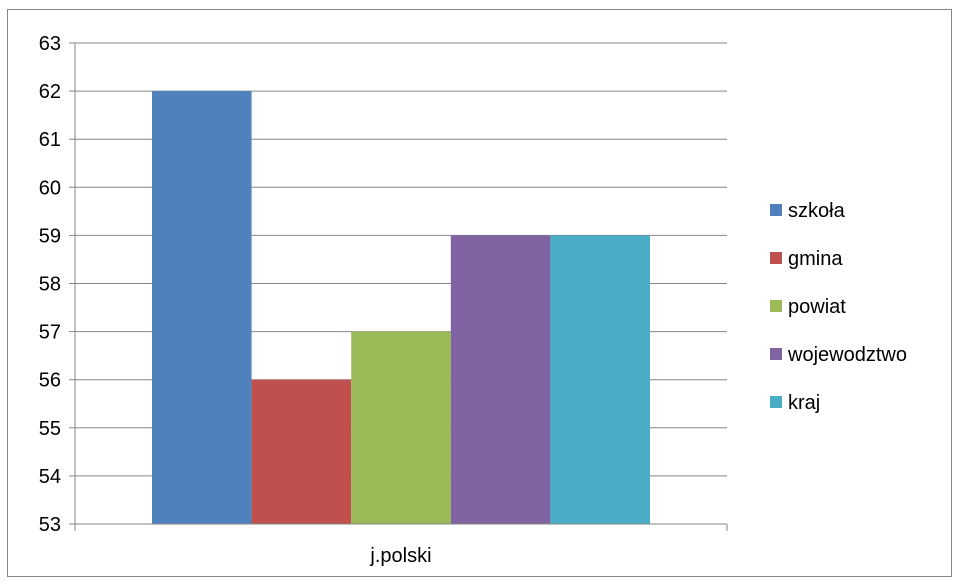 The height and width of the screenshot is (584, 960). I want to click on legend-label: kraj, so click(804, 403).